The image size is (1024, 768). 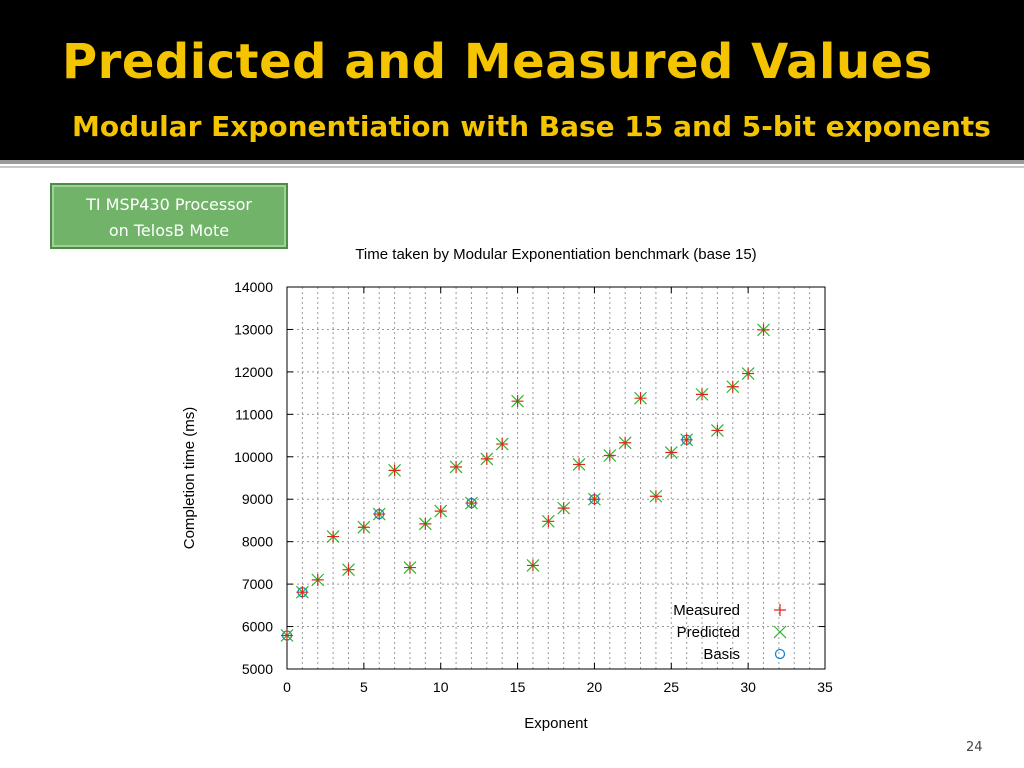 What do you see at coordinates (253, 372) in the screenshot?
I see `y-tick-label: 12000` at bounding box center [253, 372].